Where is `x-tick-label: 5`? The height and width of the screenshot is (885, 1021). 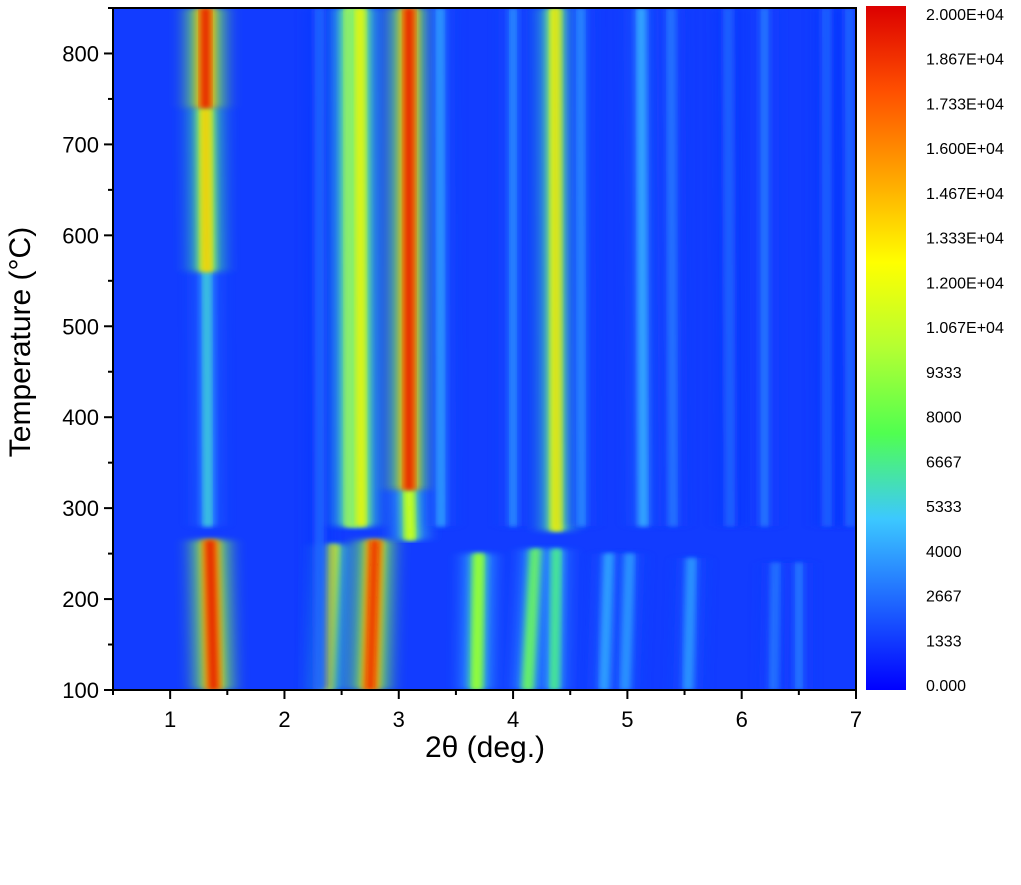
x-tick-label: 5 is located at coordinates (627, 719).